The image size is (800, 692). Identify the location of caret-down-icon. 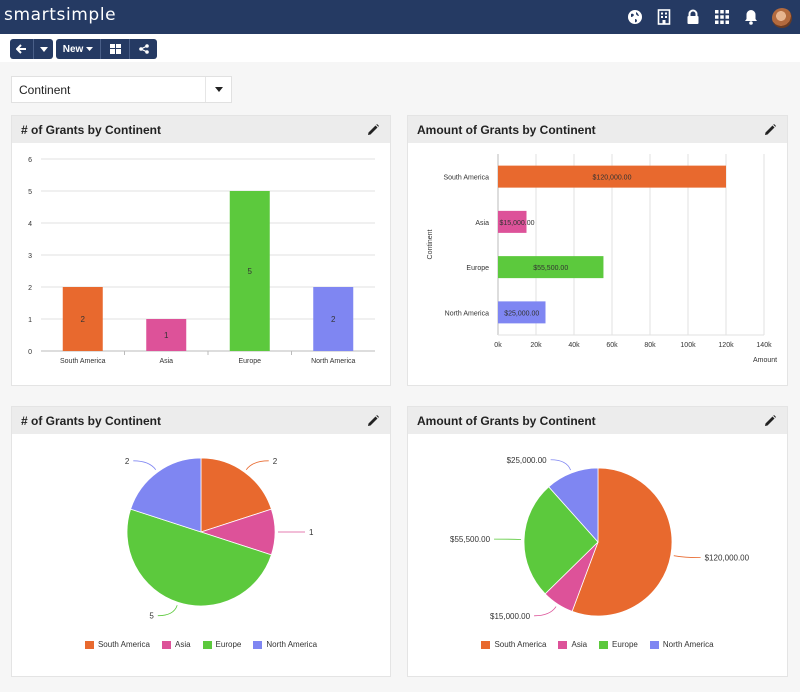
(43, 49).